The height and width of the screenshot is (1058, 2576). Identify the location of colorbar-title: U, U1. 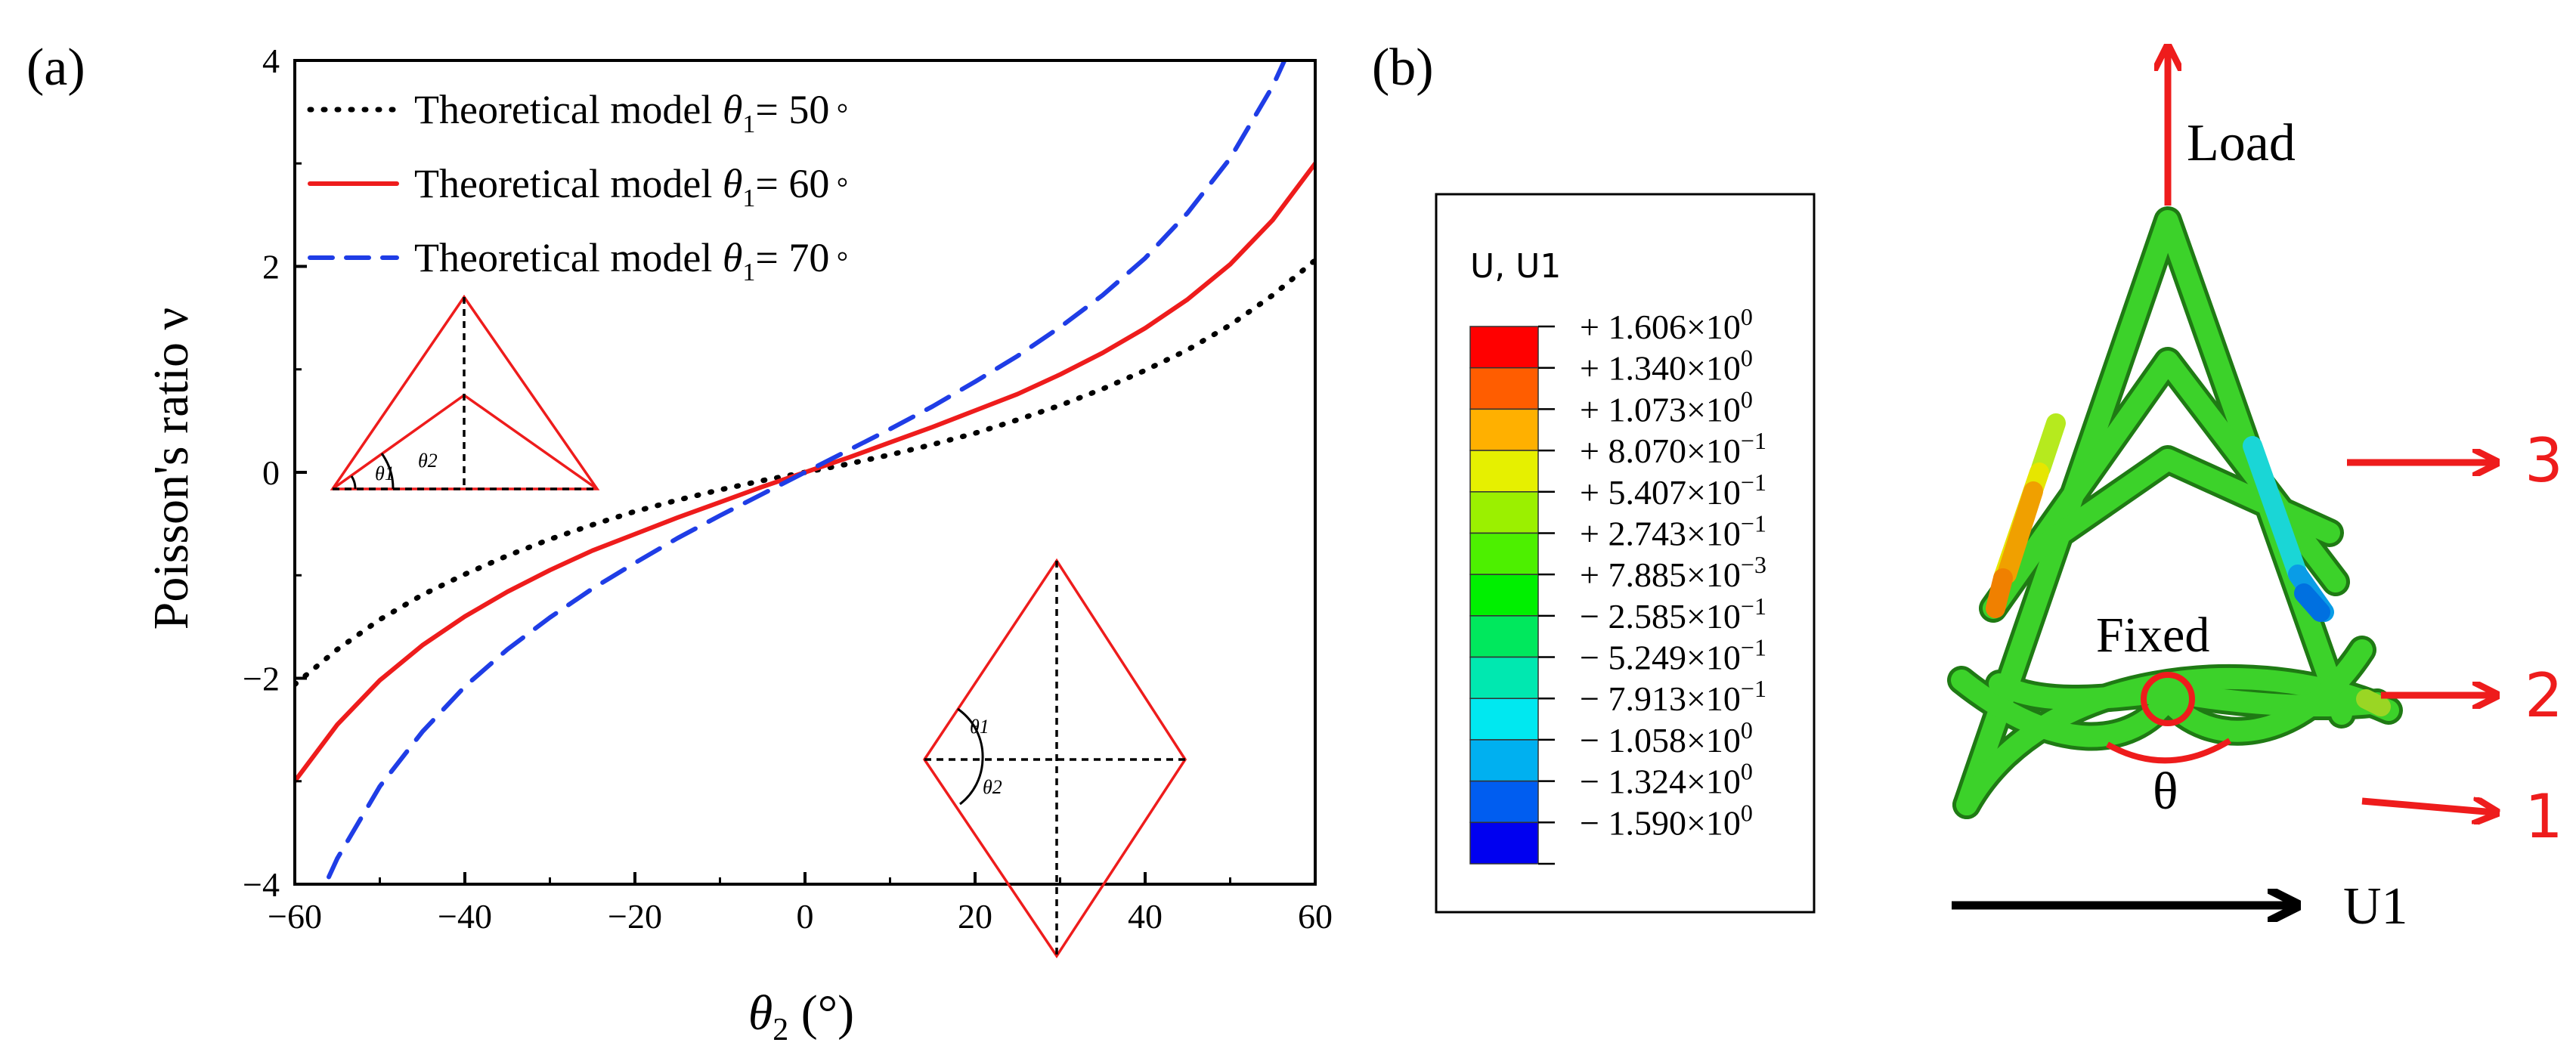
(1515, 266).